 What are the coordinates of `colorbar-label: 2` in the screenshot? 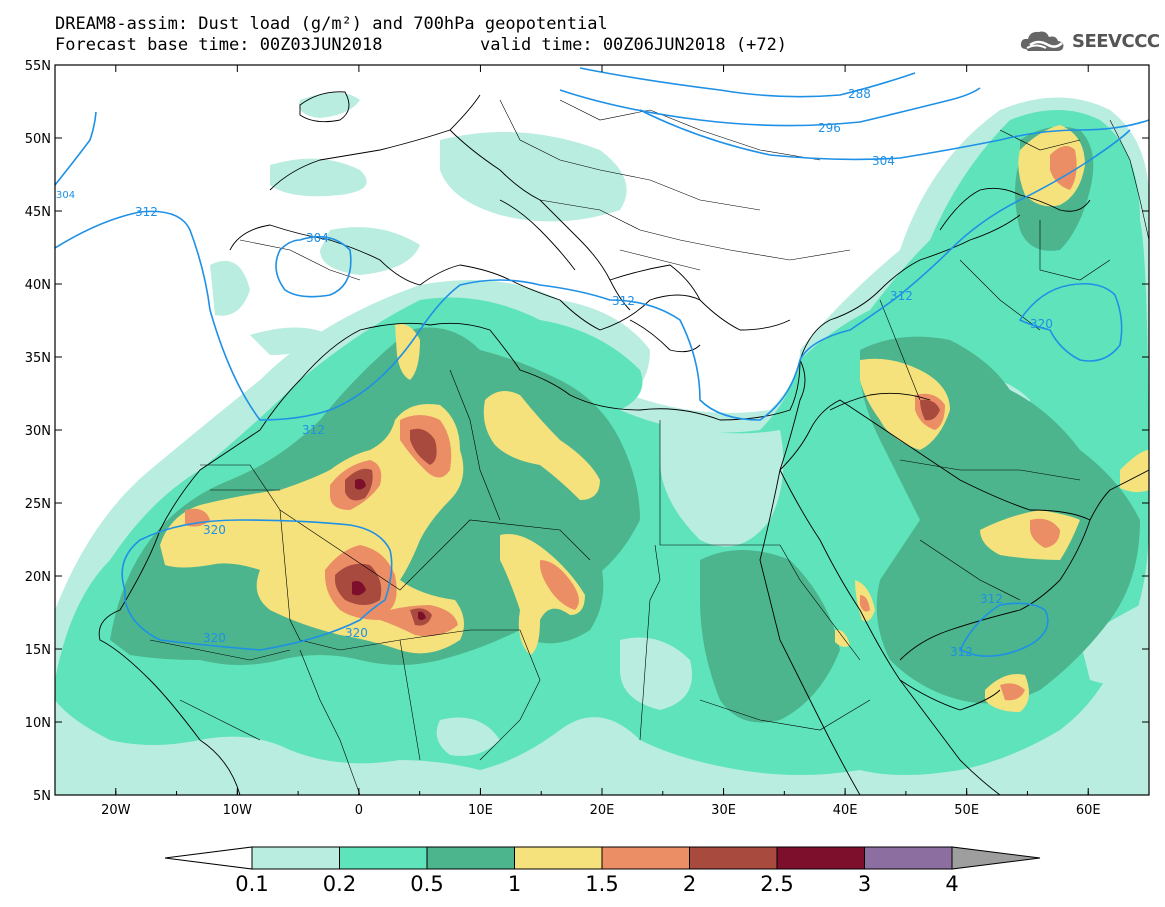 It's located at (689, 884).